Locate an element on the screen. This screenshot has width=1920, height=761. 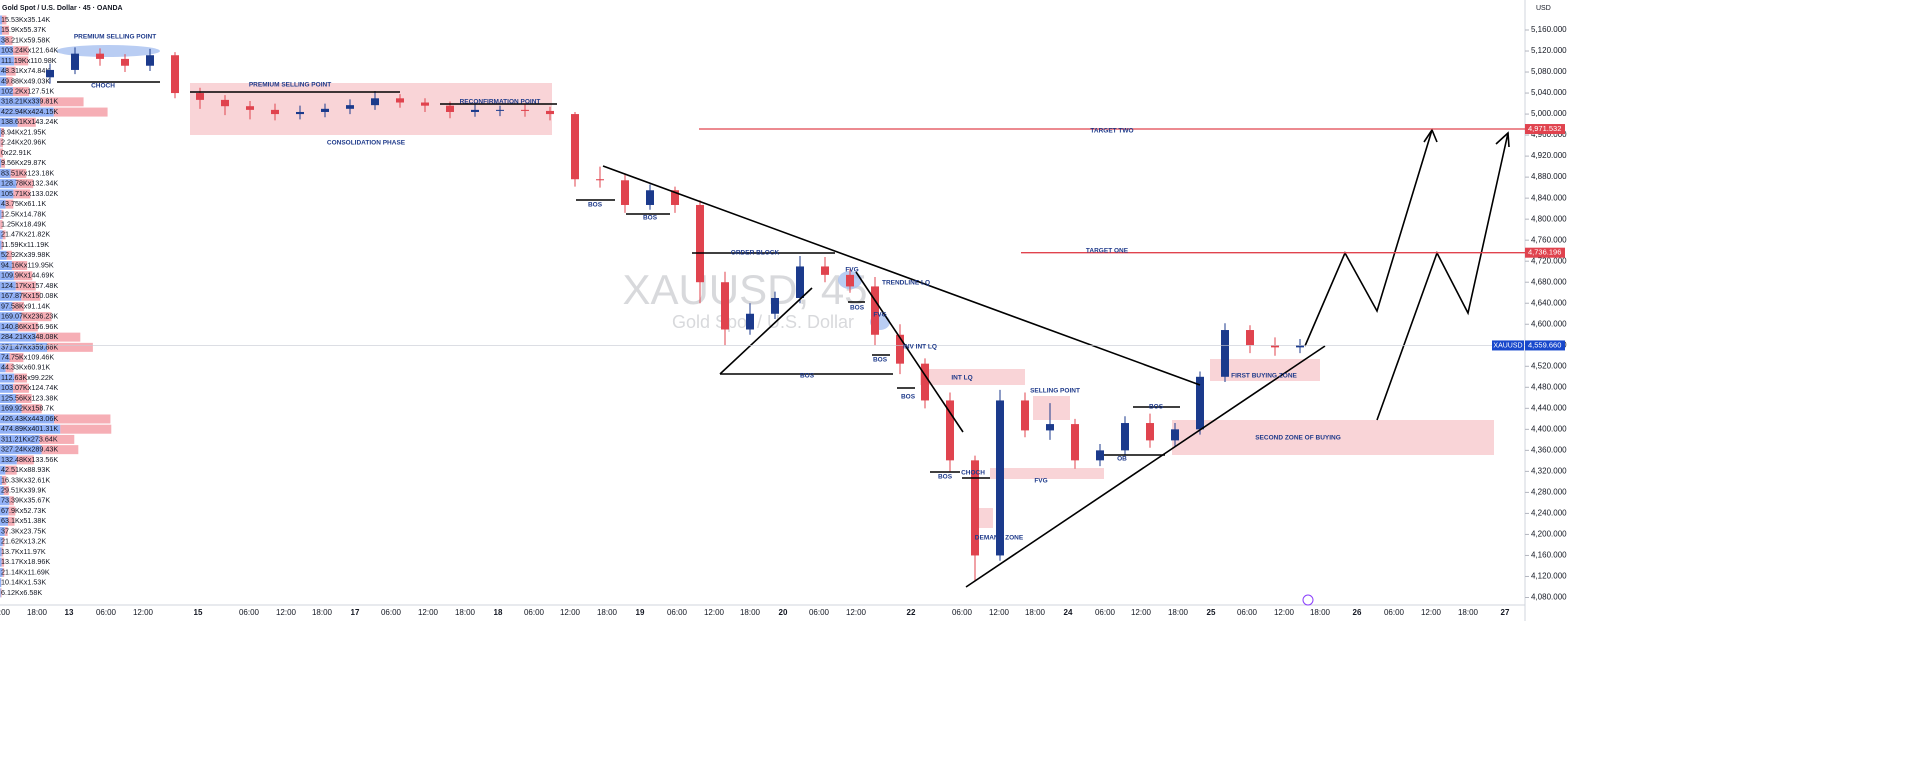
price-label: 4,736.196 is located at coordinates (1544, 252).